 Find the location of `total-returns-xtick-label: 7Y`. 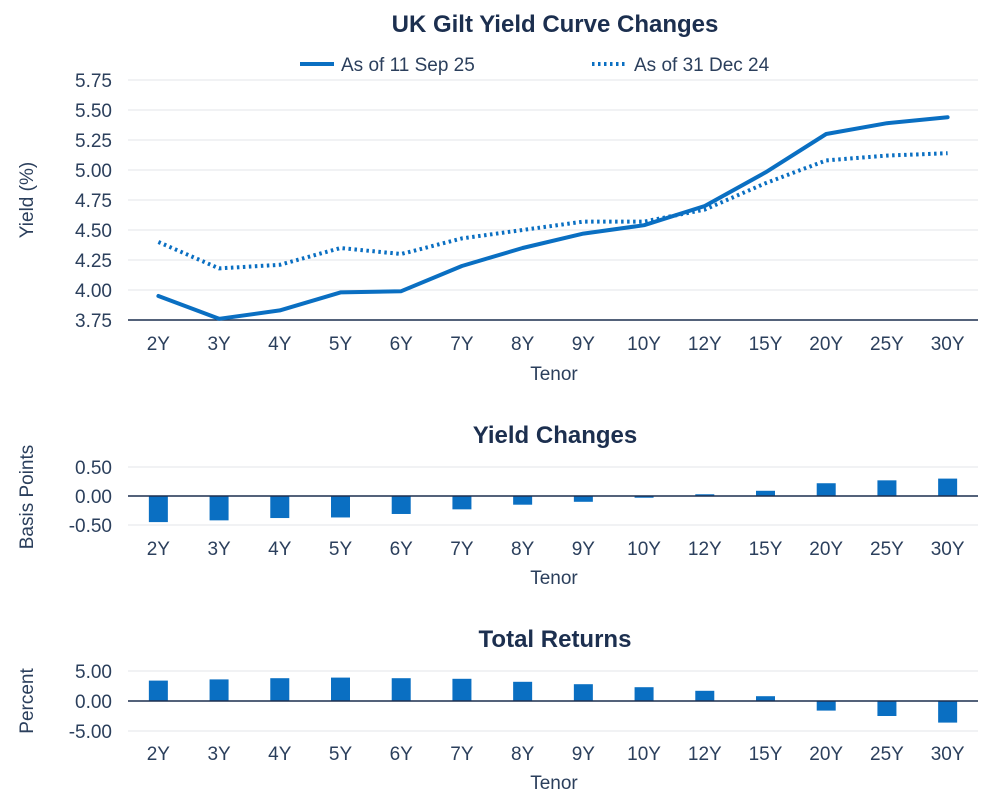

total-returns-xtick-label: 7Y is located at coordinates (462, 754).